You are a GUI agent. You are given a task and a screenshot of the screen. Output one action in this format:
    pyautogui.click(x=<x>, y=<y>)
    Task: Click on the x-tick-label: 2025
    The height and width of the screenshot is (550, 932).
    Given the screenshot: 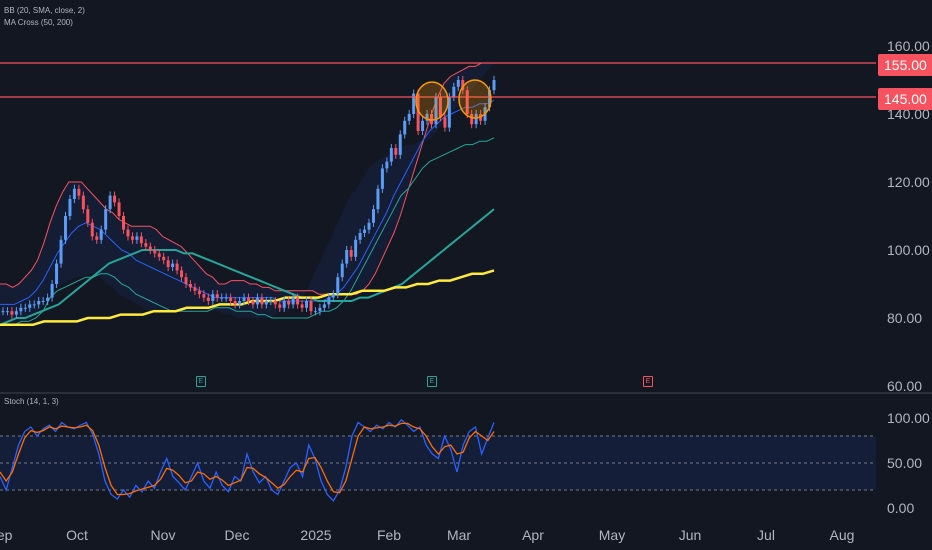 What is the action you would take?
    pyautogui.click(x=315, y=535)
    